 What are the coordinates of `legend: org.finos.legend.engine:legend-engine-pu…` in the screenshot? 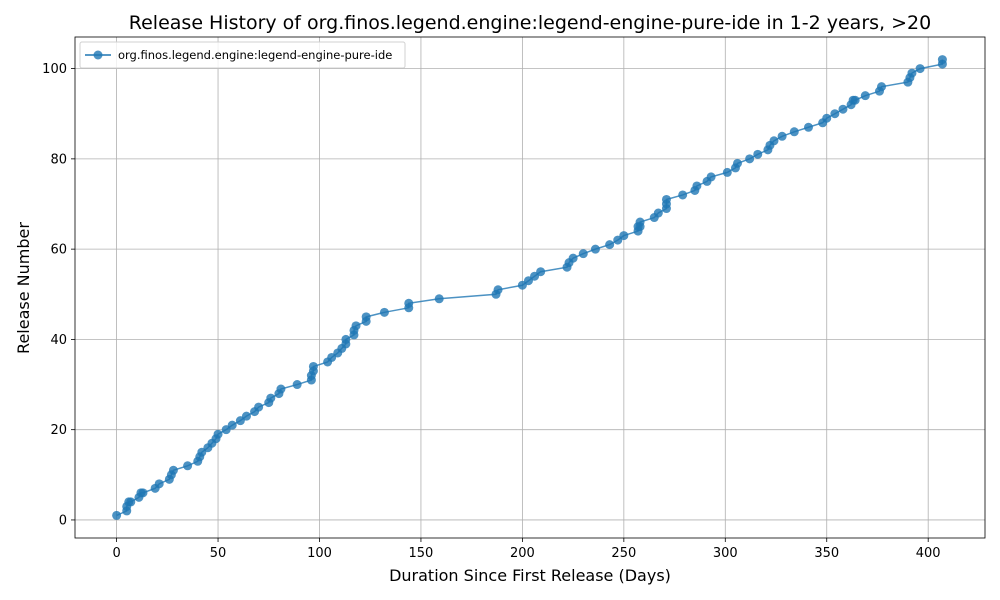 It's located at (242, 55).